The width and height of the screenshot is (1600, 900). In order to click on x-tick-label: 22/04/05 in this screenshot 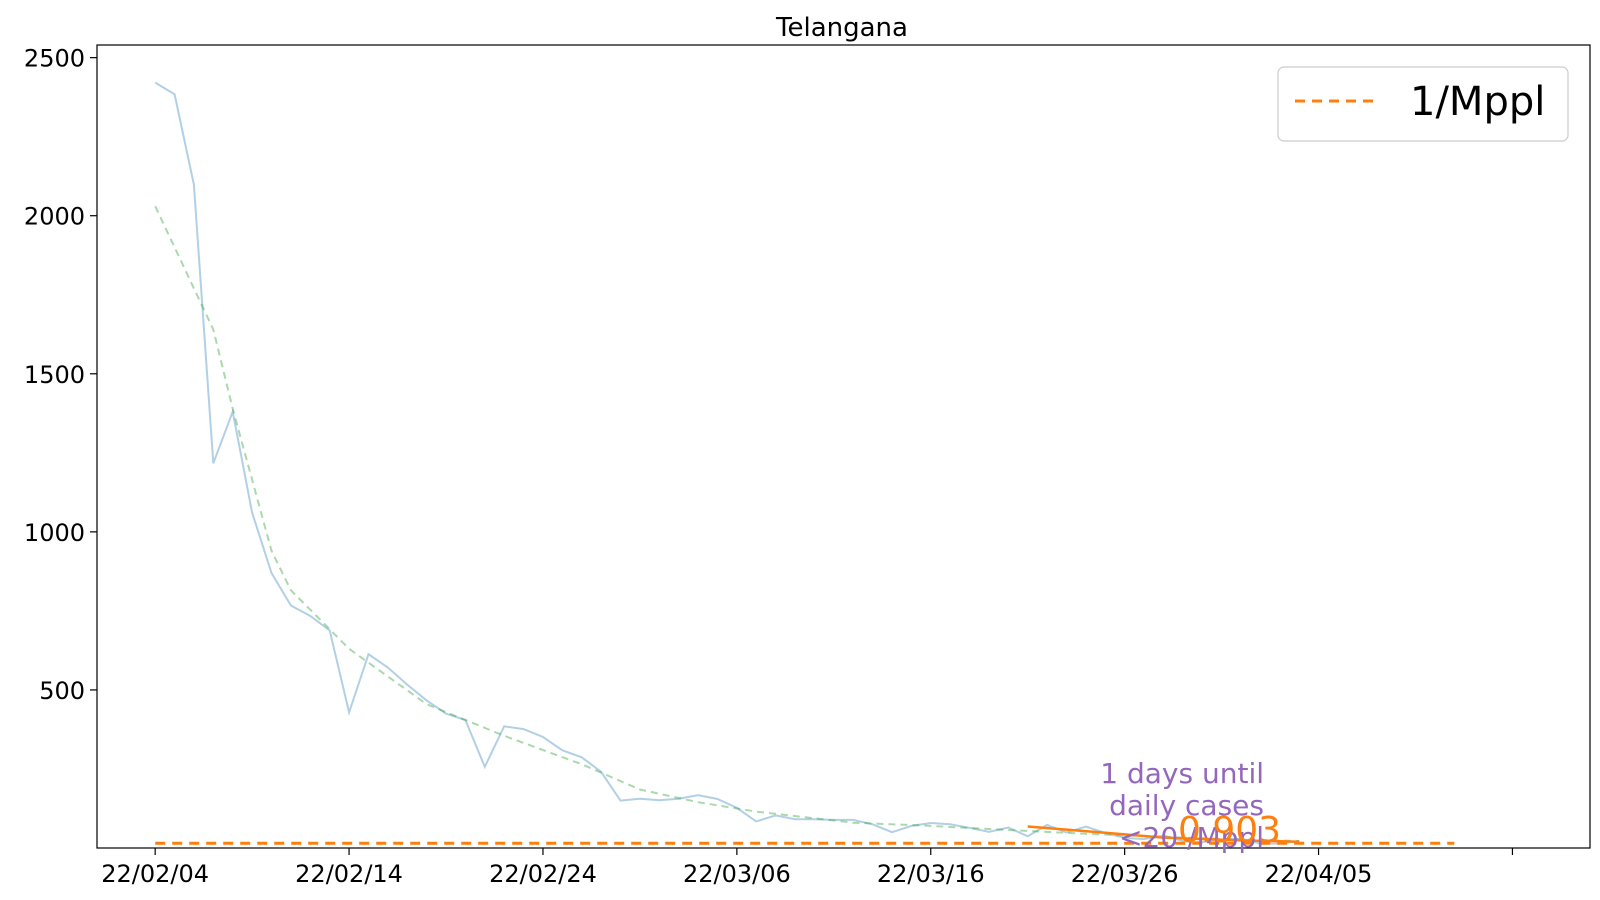, I will do `click(1319, 874)`.